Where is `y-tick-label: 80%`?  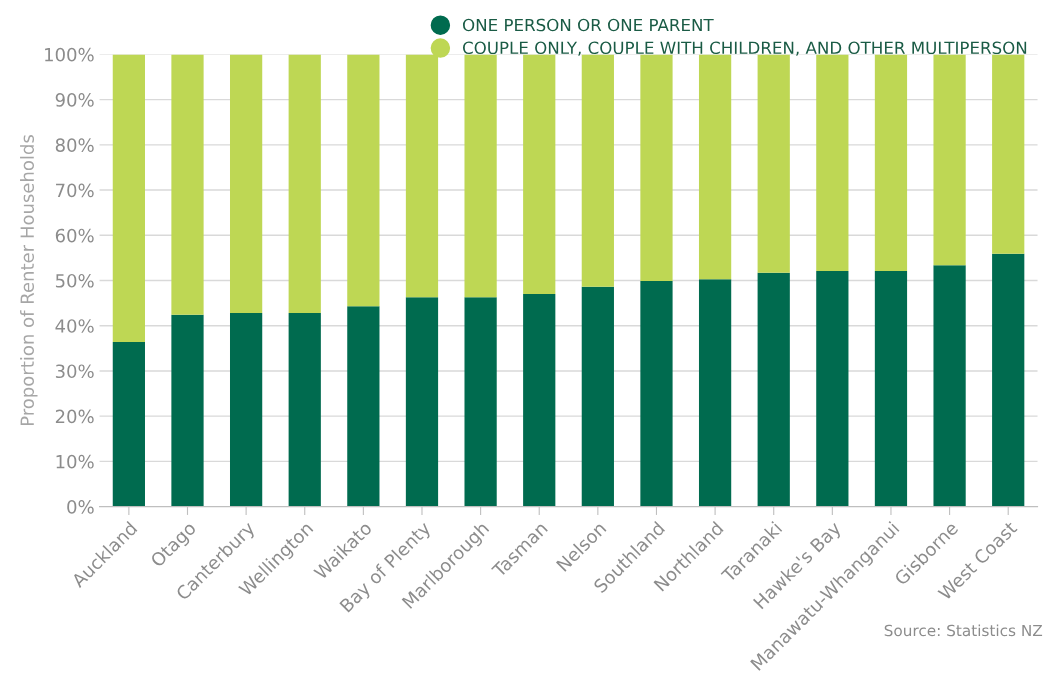 y-tick-label: 80% is located at coordinates (74, 145).